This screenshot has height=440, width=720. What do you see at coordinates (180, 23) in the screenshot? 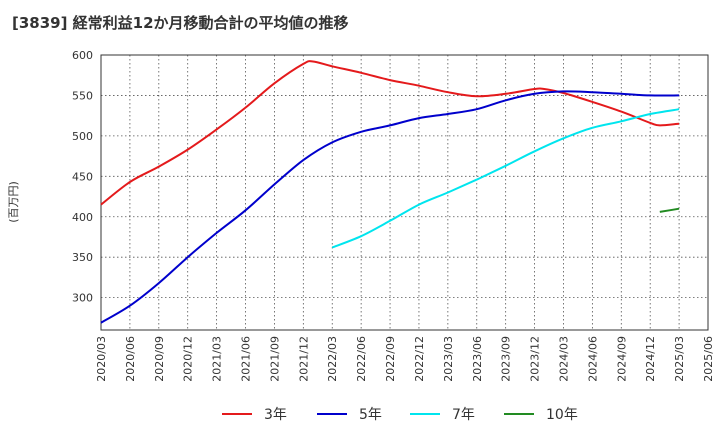
I see `chart-title: [3839] 経常利益12か月移動合計の平均値の推移` at bounding box center [180, 23].